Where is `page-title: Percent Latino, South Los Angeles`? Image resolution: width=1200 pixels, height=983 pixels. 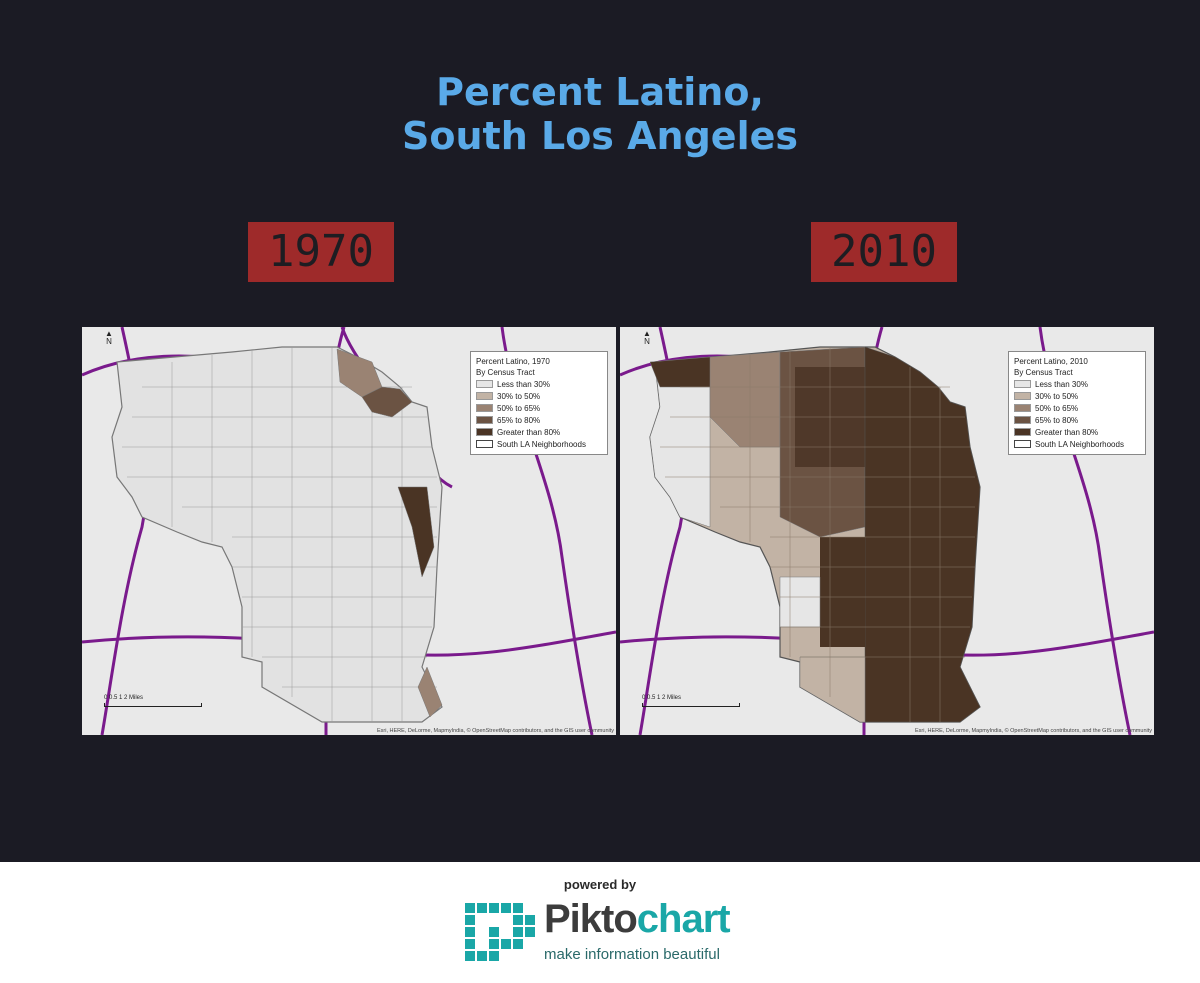
page-title: Percent Latino, South Los Angeles is located at coordinates (600, 114).